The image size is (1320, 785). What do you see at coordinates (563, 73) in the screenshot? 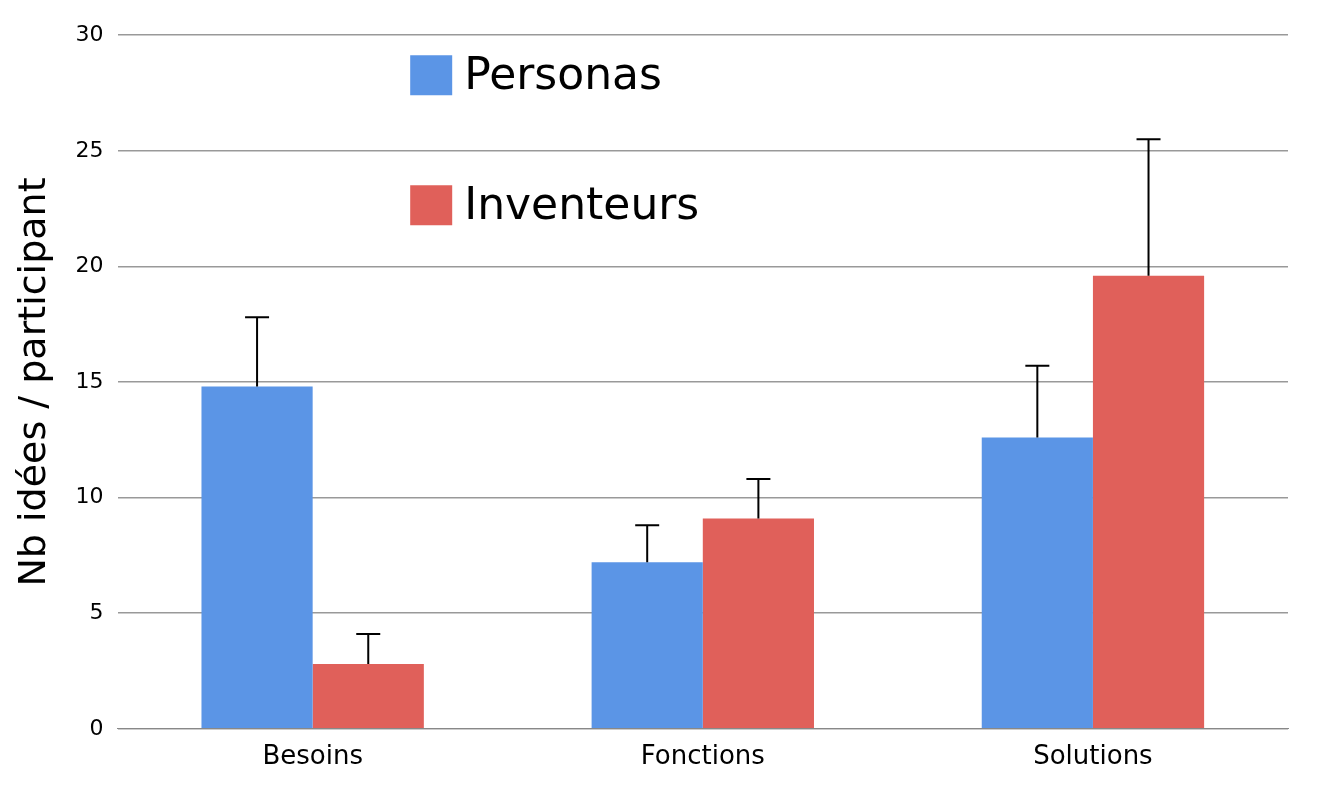
I see `legend-label: Personas` at bounding box center [563, 73].